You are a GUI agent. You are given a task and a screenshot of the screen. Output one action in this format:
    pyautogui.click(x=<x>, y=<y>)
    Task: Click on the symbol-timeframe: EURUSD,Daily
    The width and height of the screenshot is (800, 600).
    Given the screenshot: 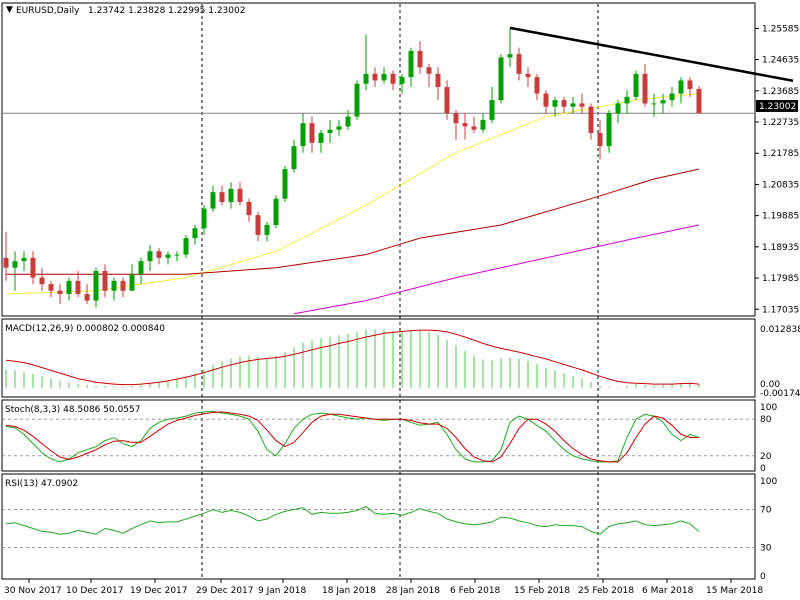 What is the action you would take?
    pyautogui.click(x=48, y=11)
    